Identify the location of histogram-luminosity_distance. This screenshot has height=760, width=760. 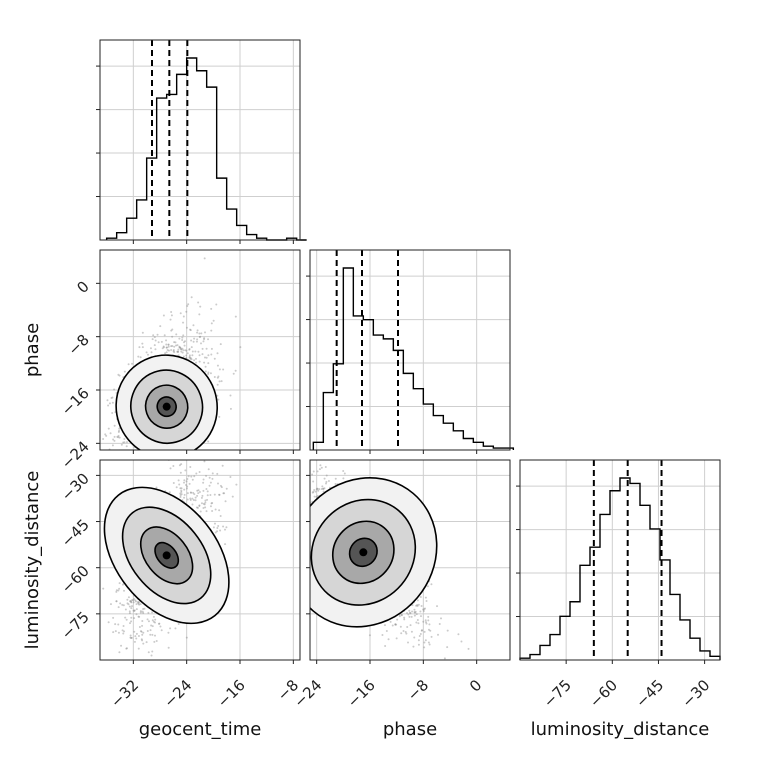
(620, 568).